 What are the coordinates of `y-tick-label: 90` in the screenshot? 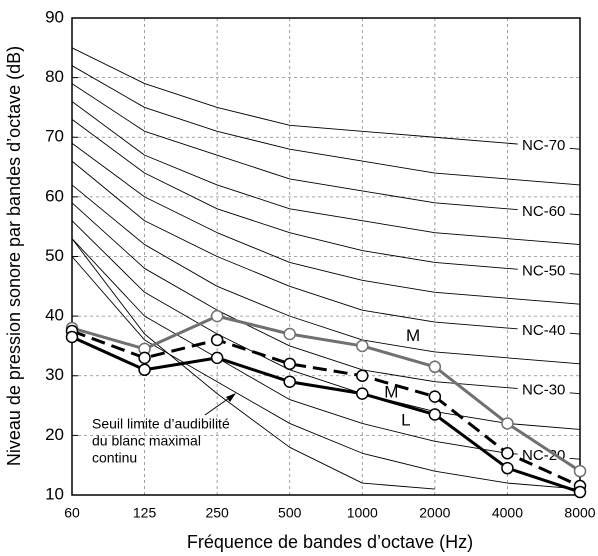 It's located at (54, 16).